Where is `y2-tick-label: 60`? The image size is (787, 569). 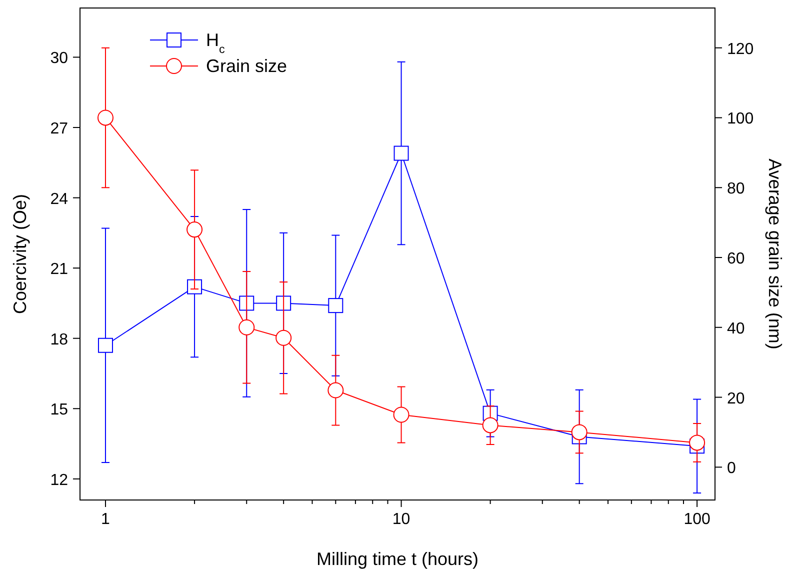 y2-tick-label: 60 is located at coordinates (736, 259).